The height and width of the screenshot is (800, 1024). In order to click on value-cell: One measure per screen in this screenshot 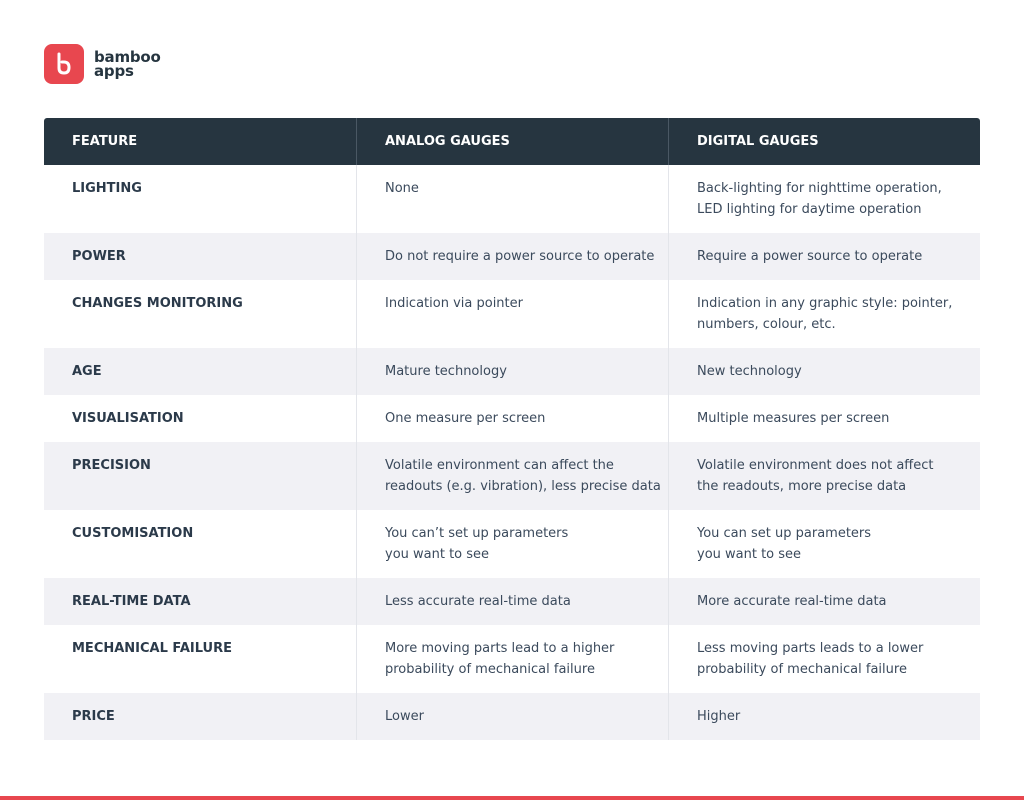, I will do `click(512, 418)`.